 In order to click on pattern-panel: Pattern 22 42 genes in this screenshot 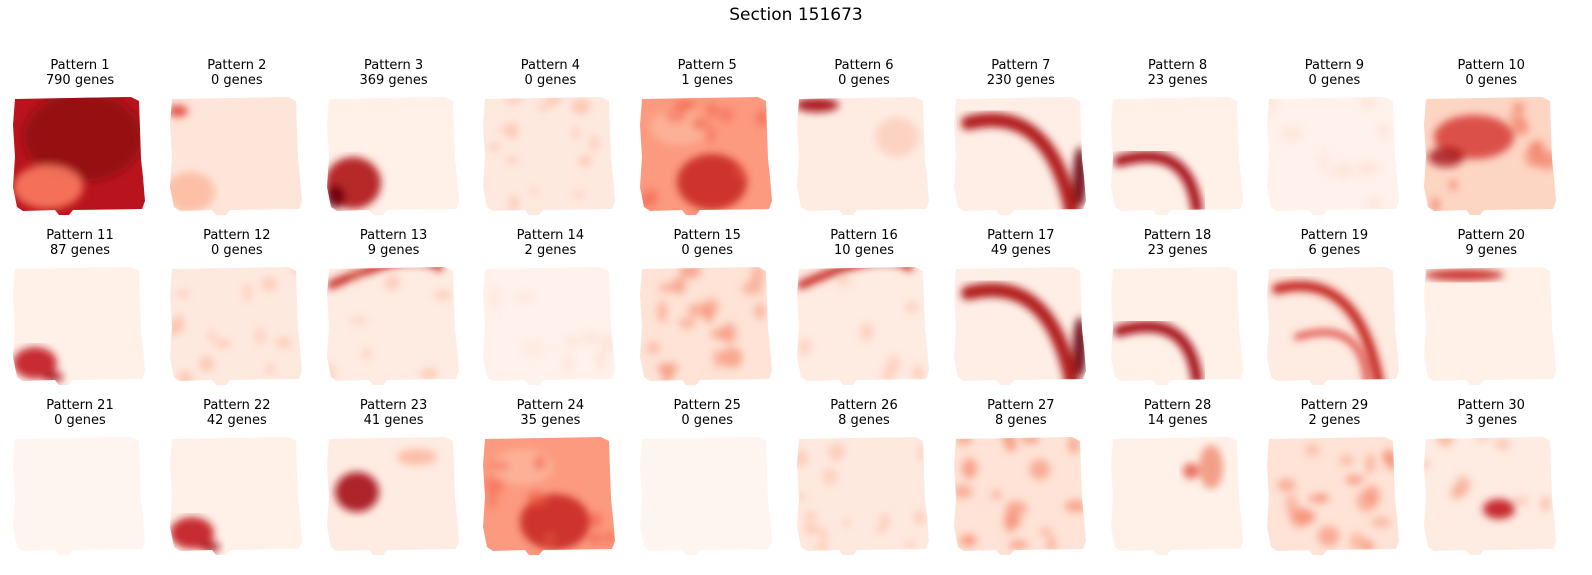, I will do `click(237, 476)`.